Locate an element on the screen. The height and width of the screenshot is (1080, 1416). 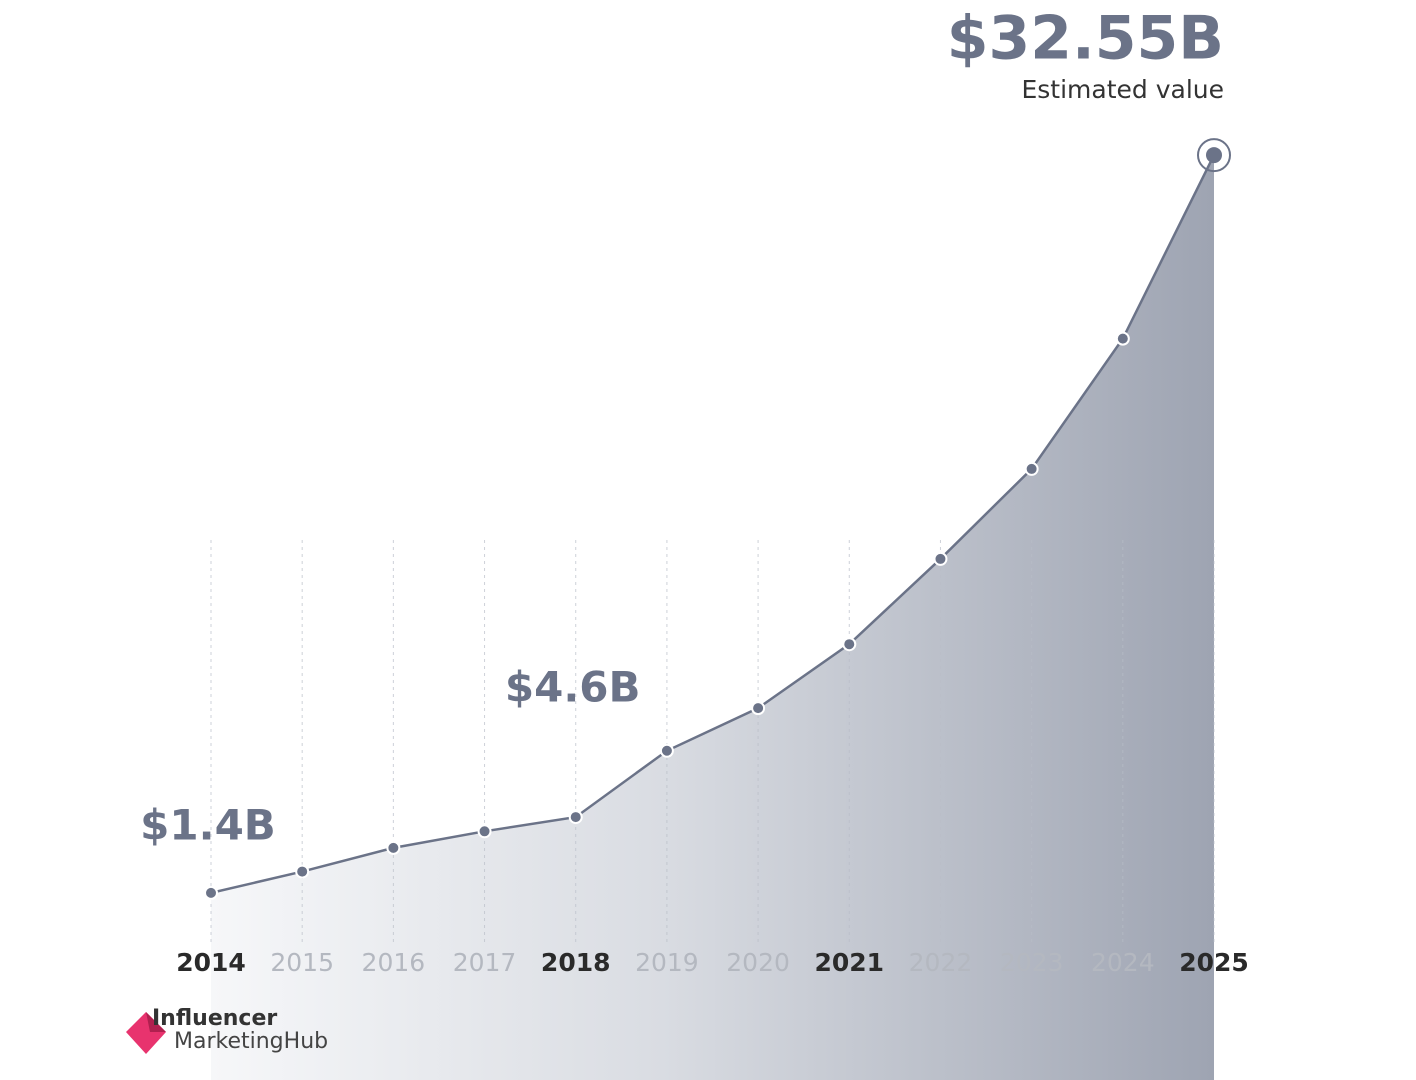
marker-ring is located at coordinates (1214, 155).